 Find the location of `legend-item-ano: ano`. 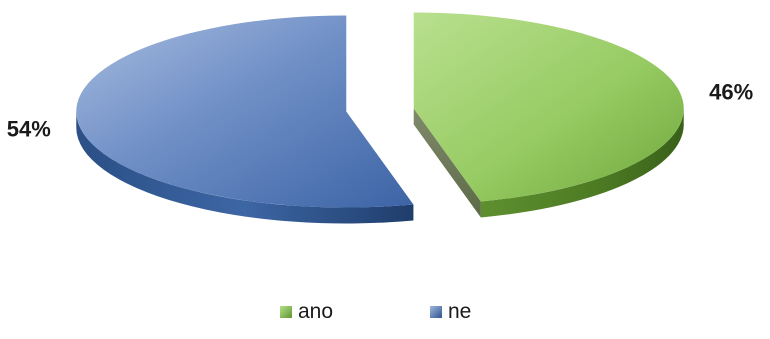

legend-item-ano: ano is located at coordinates (306, 311).